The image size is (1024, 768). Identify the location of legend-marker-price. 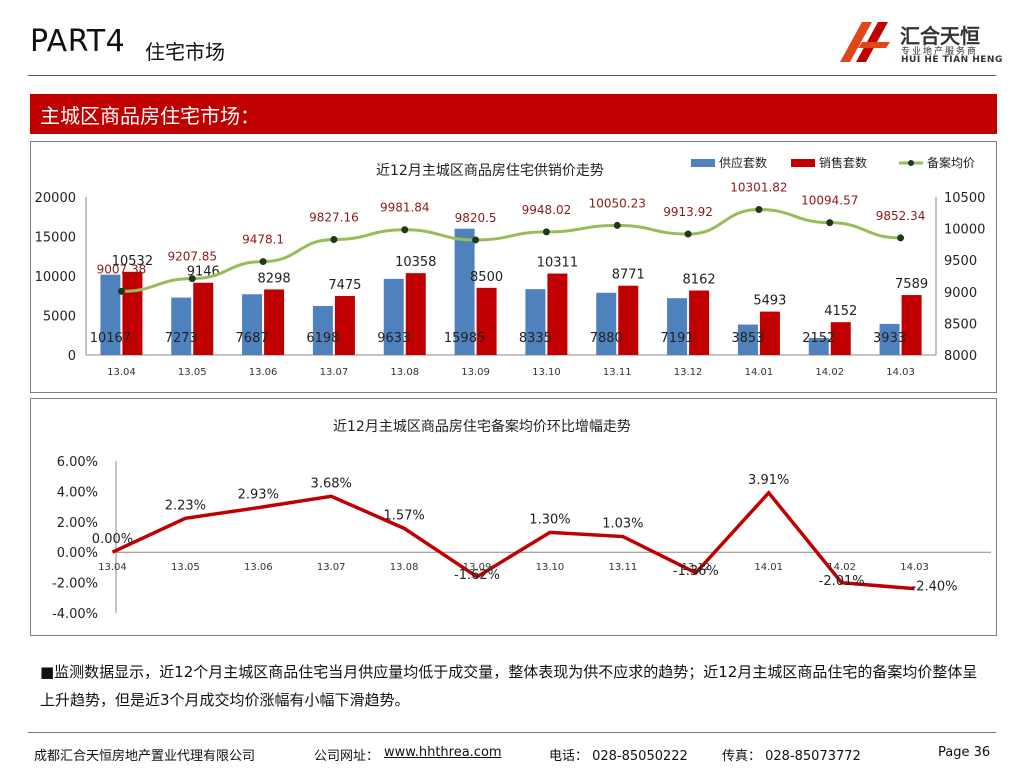
(911, 163).